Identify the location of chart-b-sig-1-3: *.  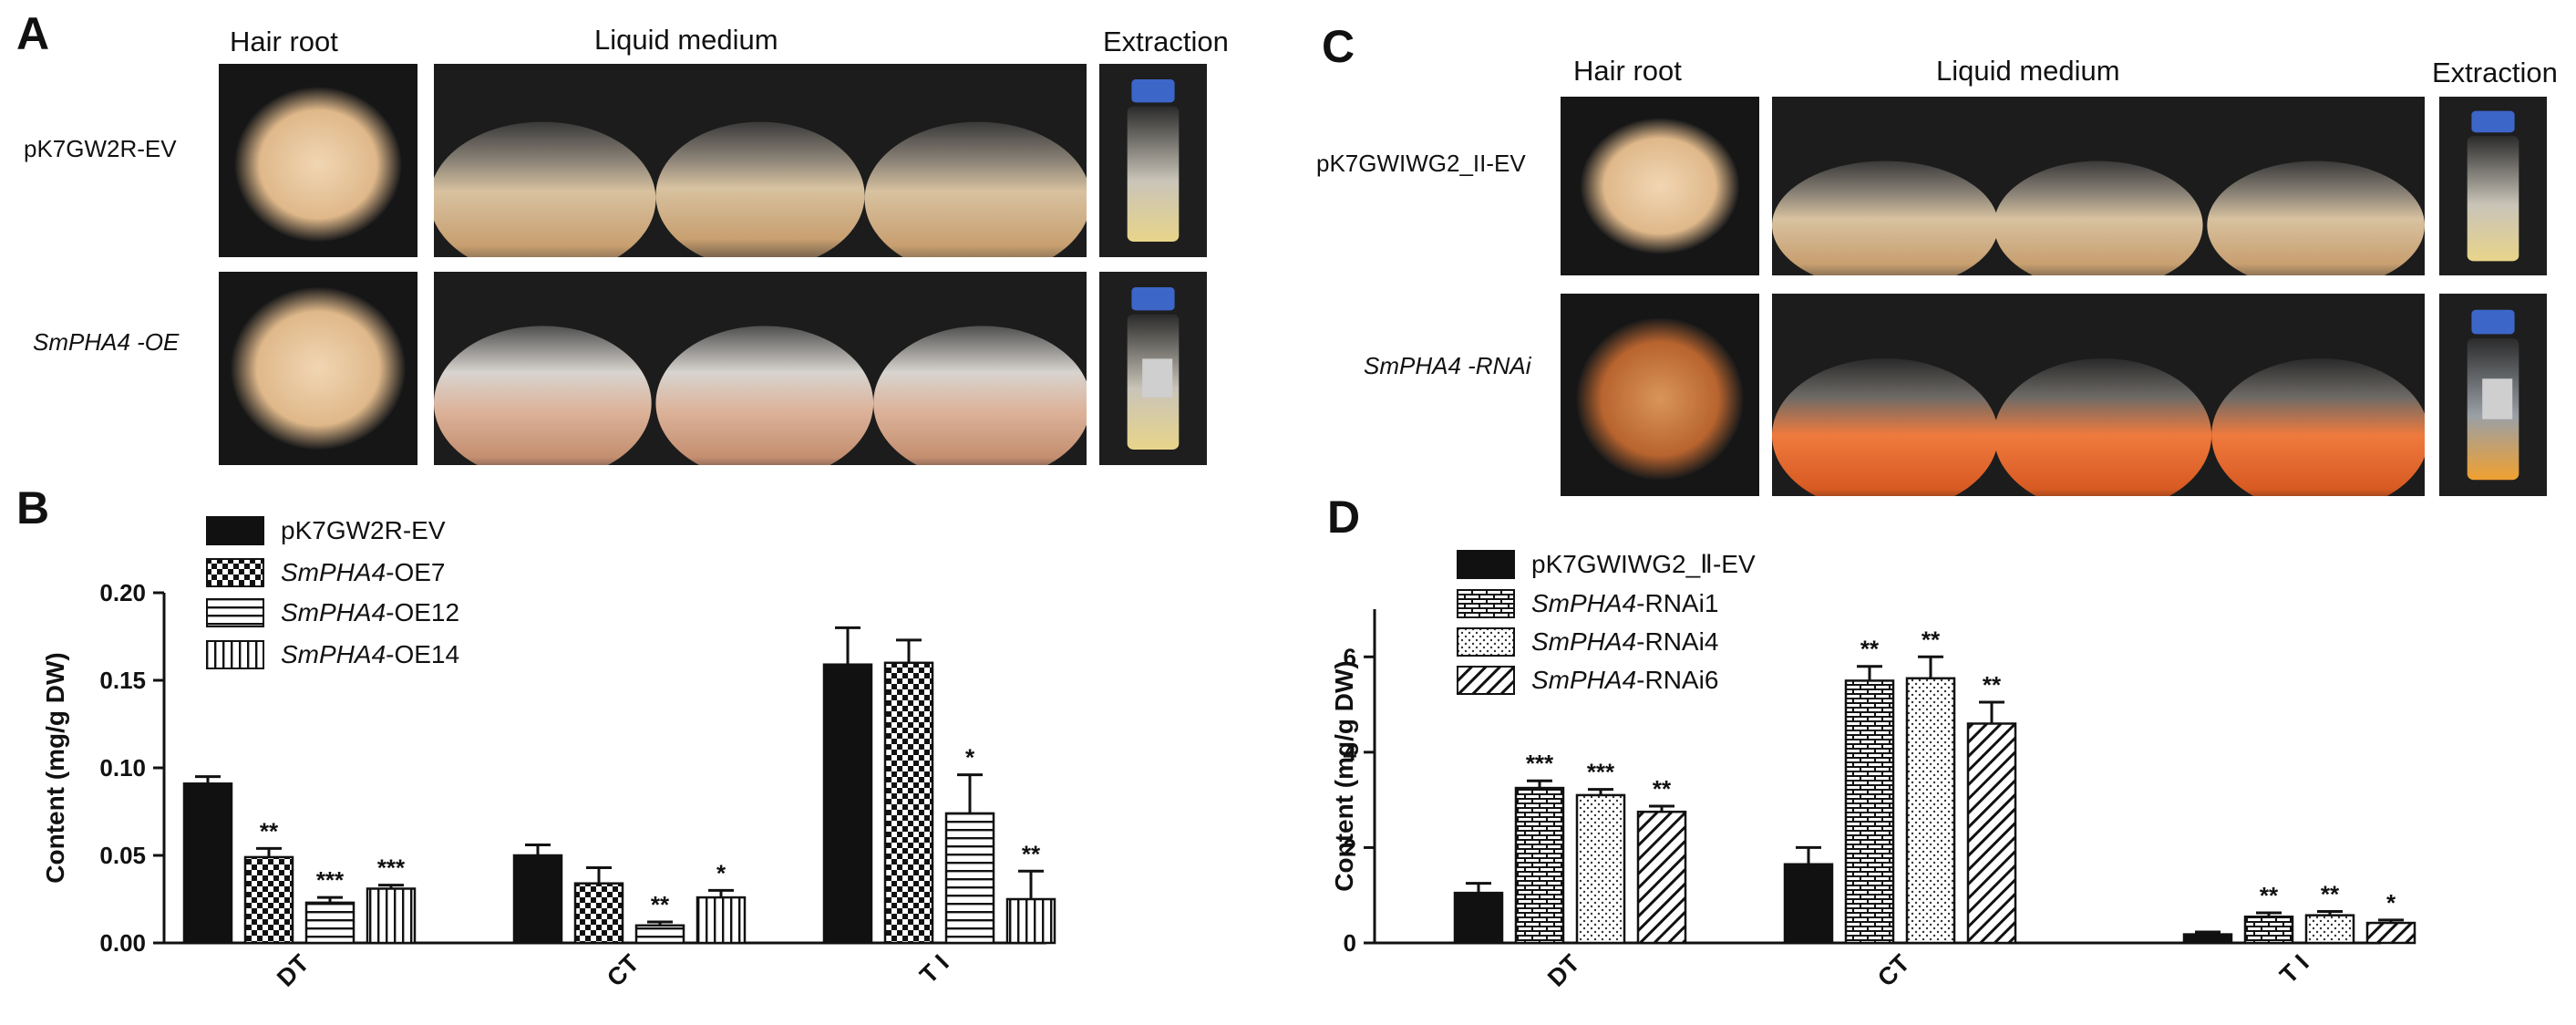
(721, 873).